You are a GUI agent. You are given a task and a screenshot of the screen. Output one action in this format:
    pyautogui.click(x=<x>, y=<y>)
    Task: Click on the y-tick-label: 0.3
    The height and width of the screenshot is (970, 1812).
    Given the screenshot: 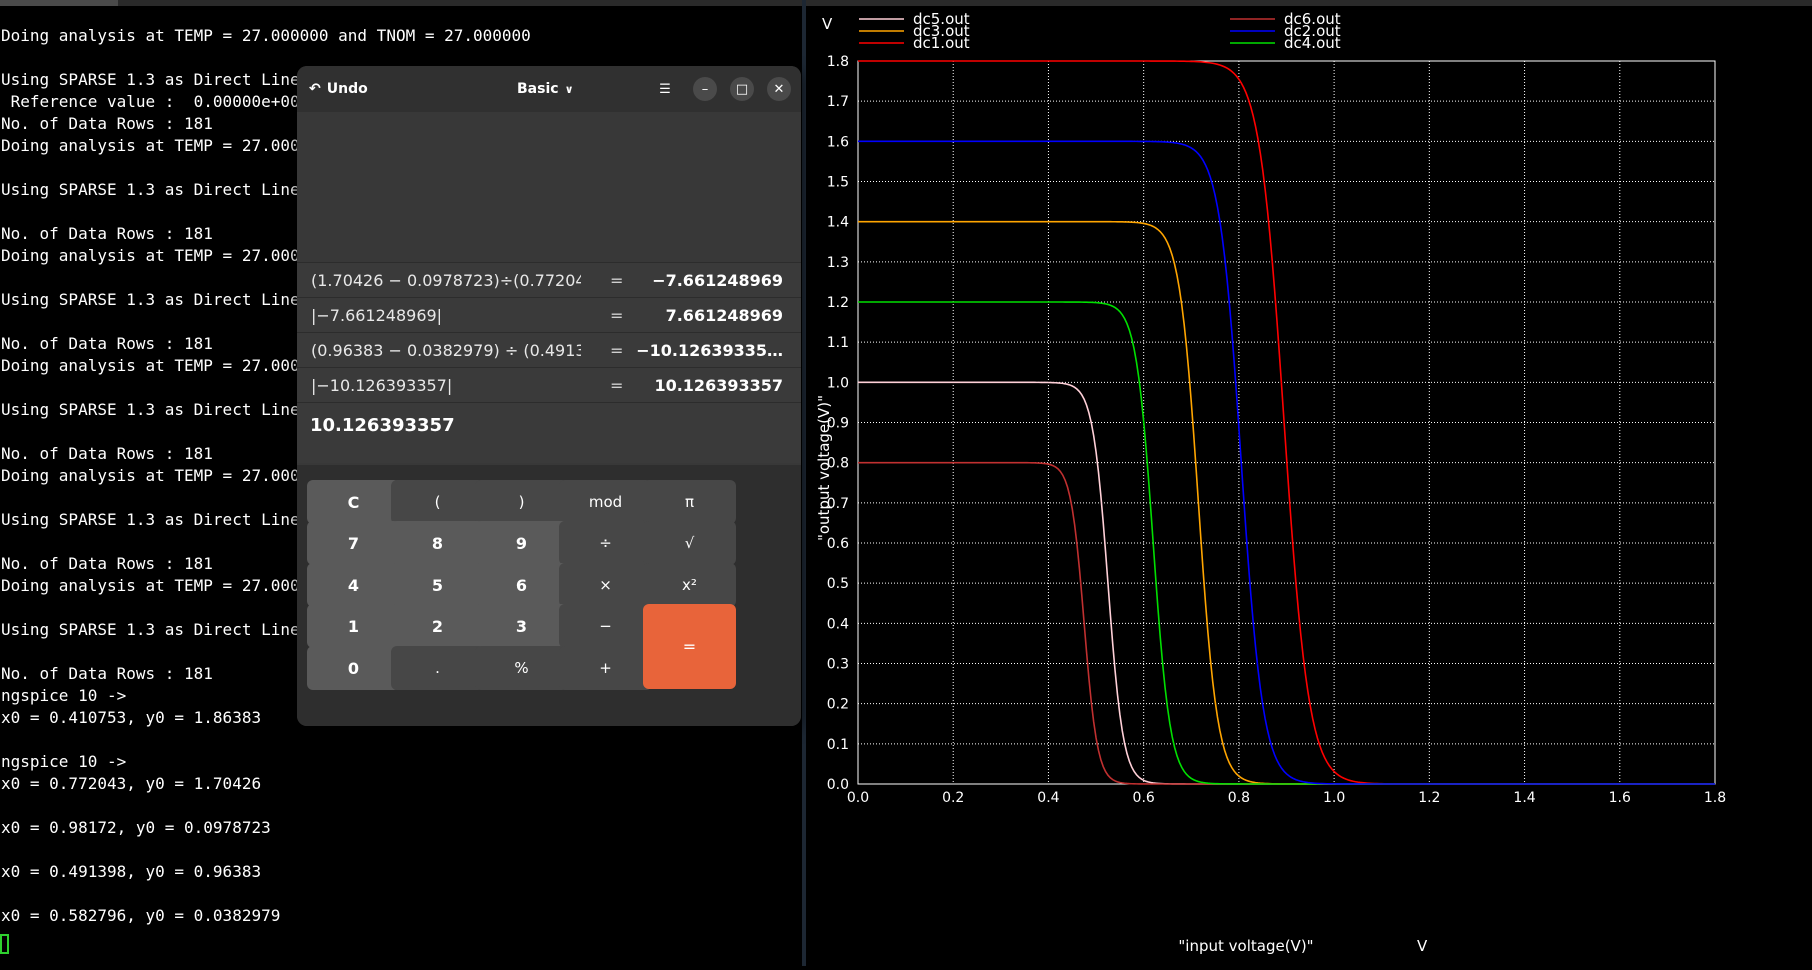 What is the action you would take?
    pyautogui.click(x=838, y=665)
    